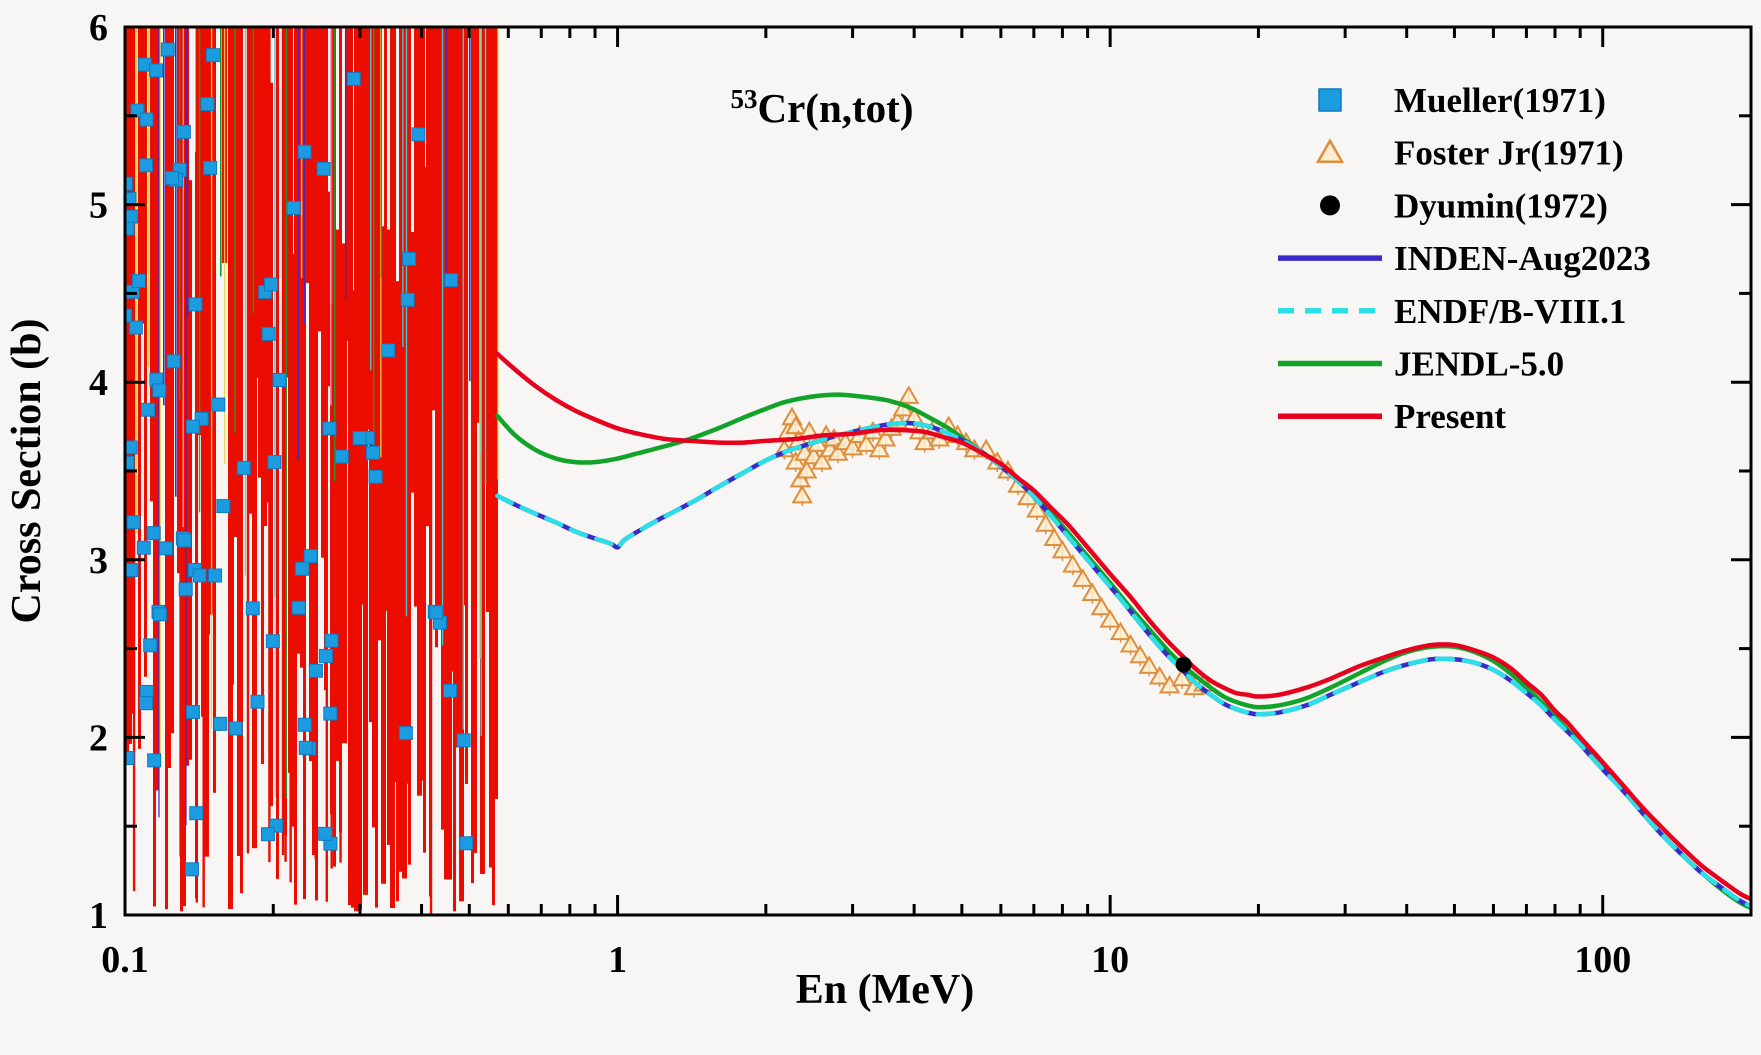  What do you see at coordinates (125, 960) in the screenshot?
I see `x-tick-label: 0.1` at bounding box center [125, 960].